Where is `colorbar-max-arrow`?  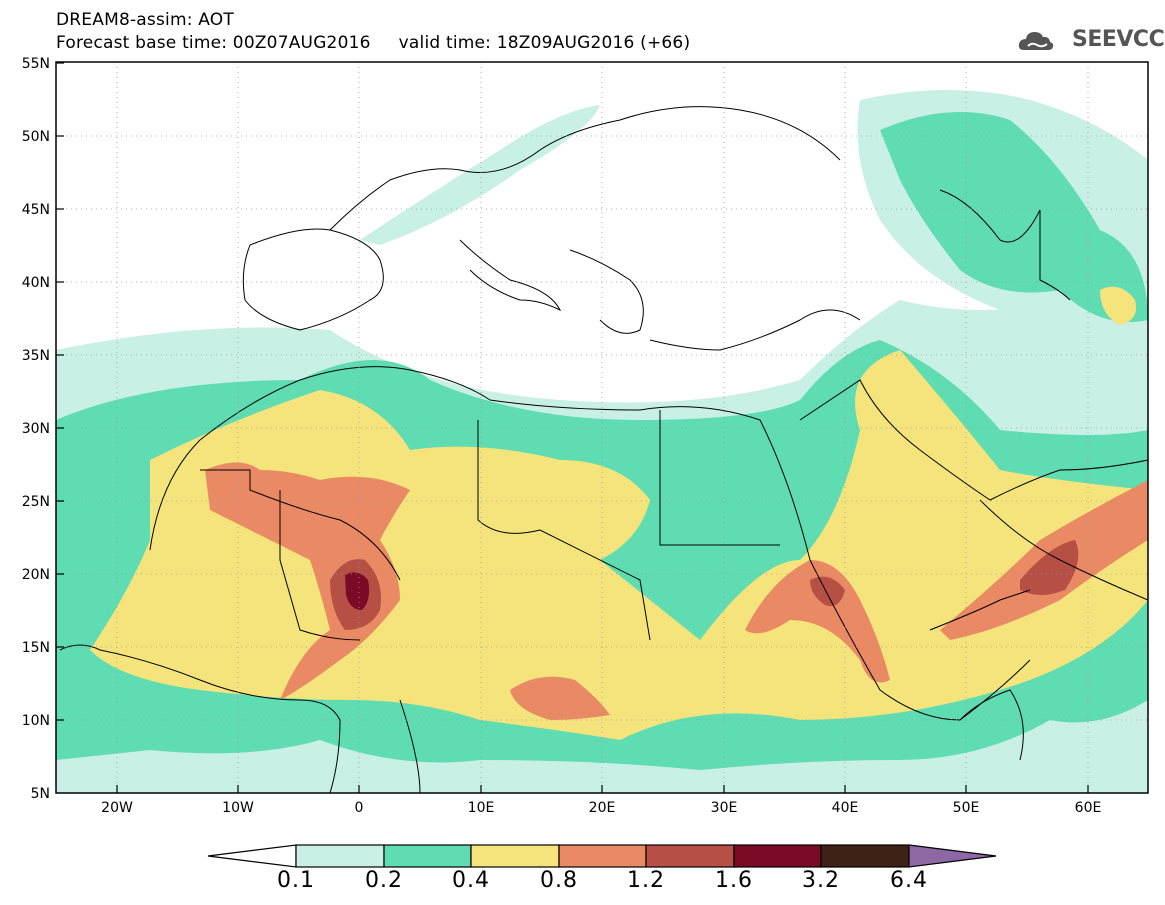 colorbar-max-arrow is located at coordinates (952, 856).